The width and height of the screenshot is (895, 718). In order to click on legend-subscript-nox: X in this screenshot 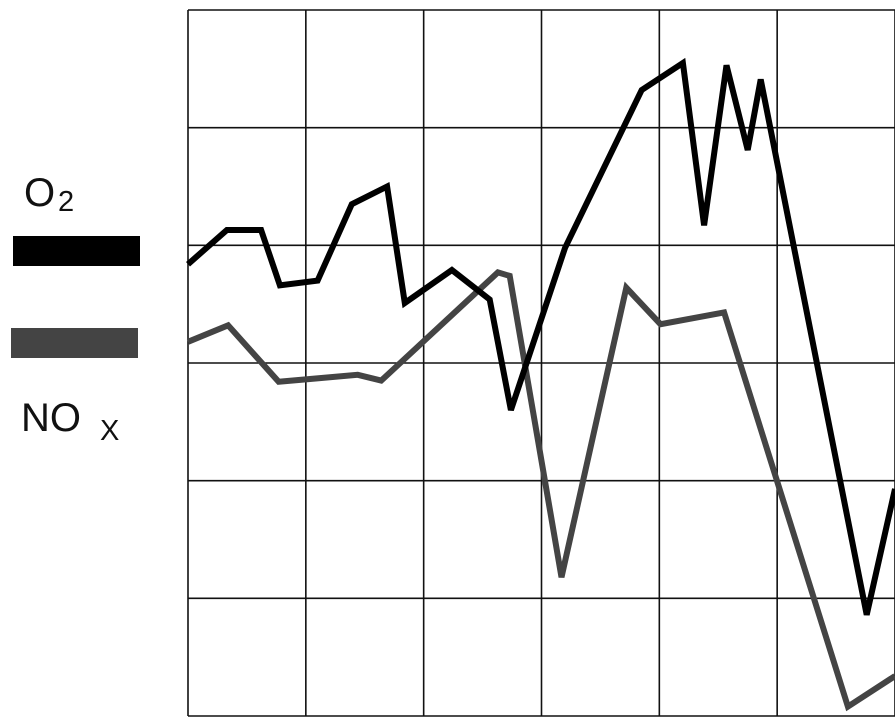, I will do `click(109, 431)`.